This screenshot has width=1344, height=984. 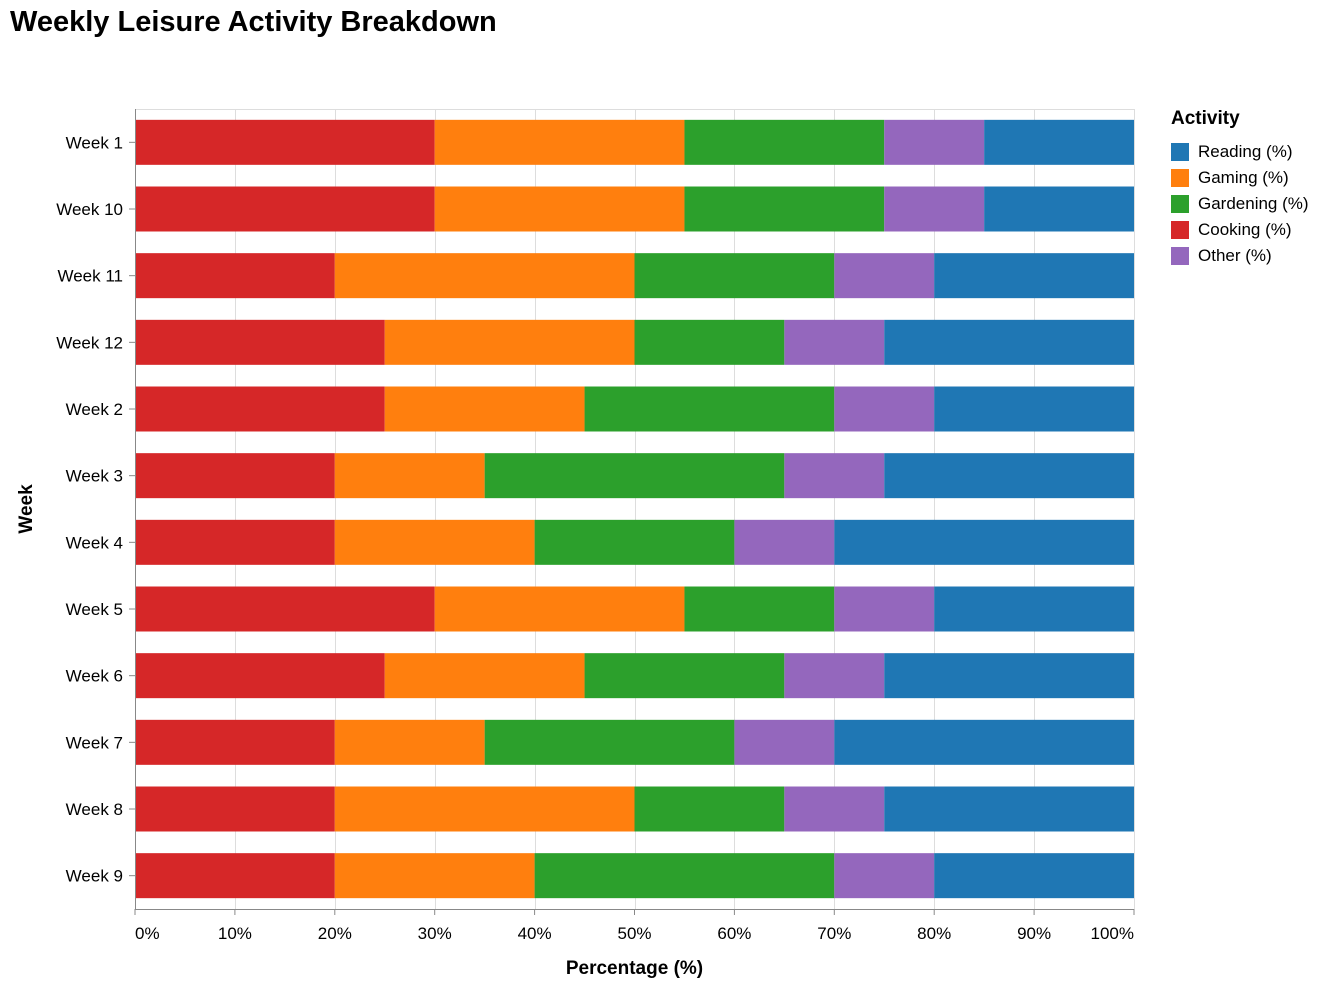 I want to click on y-tick-label: Week 12, so click(x=89, y=342).